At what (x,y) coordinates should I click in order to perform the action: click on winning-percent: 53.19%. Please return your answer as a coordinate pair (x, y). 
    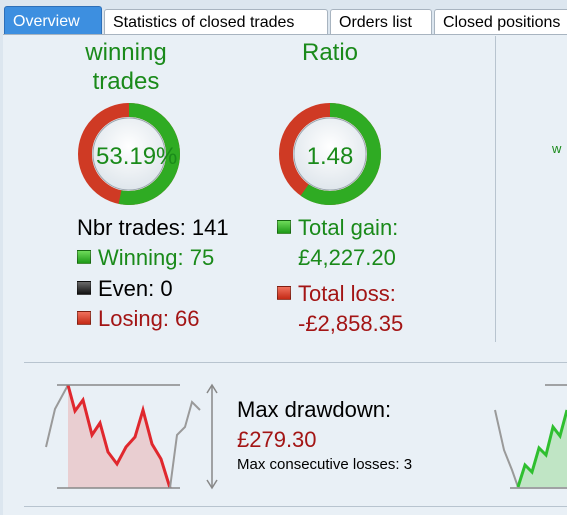
    Looking at the image, I should click on (137, 156).